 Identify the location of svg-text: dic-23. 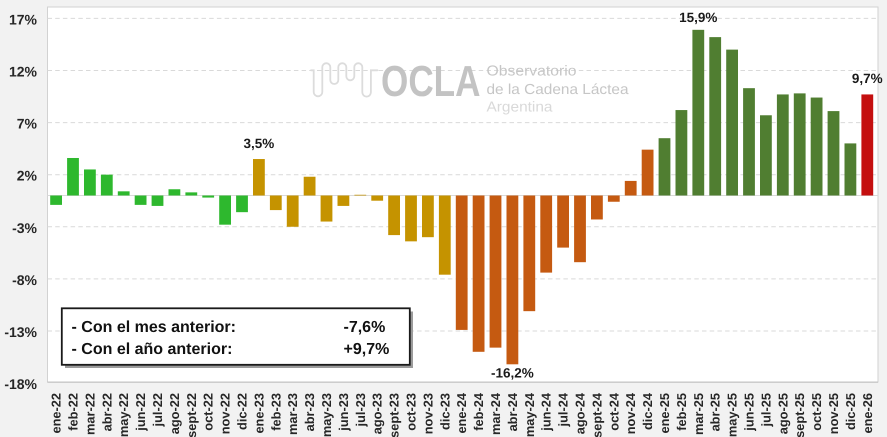
(444, 411).